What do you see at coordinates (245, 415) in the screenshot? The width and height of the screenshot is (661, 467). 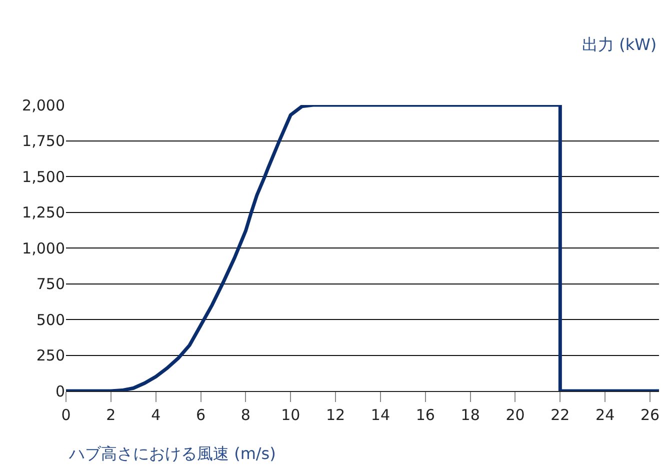 I see `x-tick-label: 8` at bounding box center [245, 415].